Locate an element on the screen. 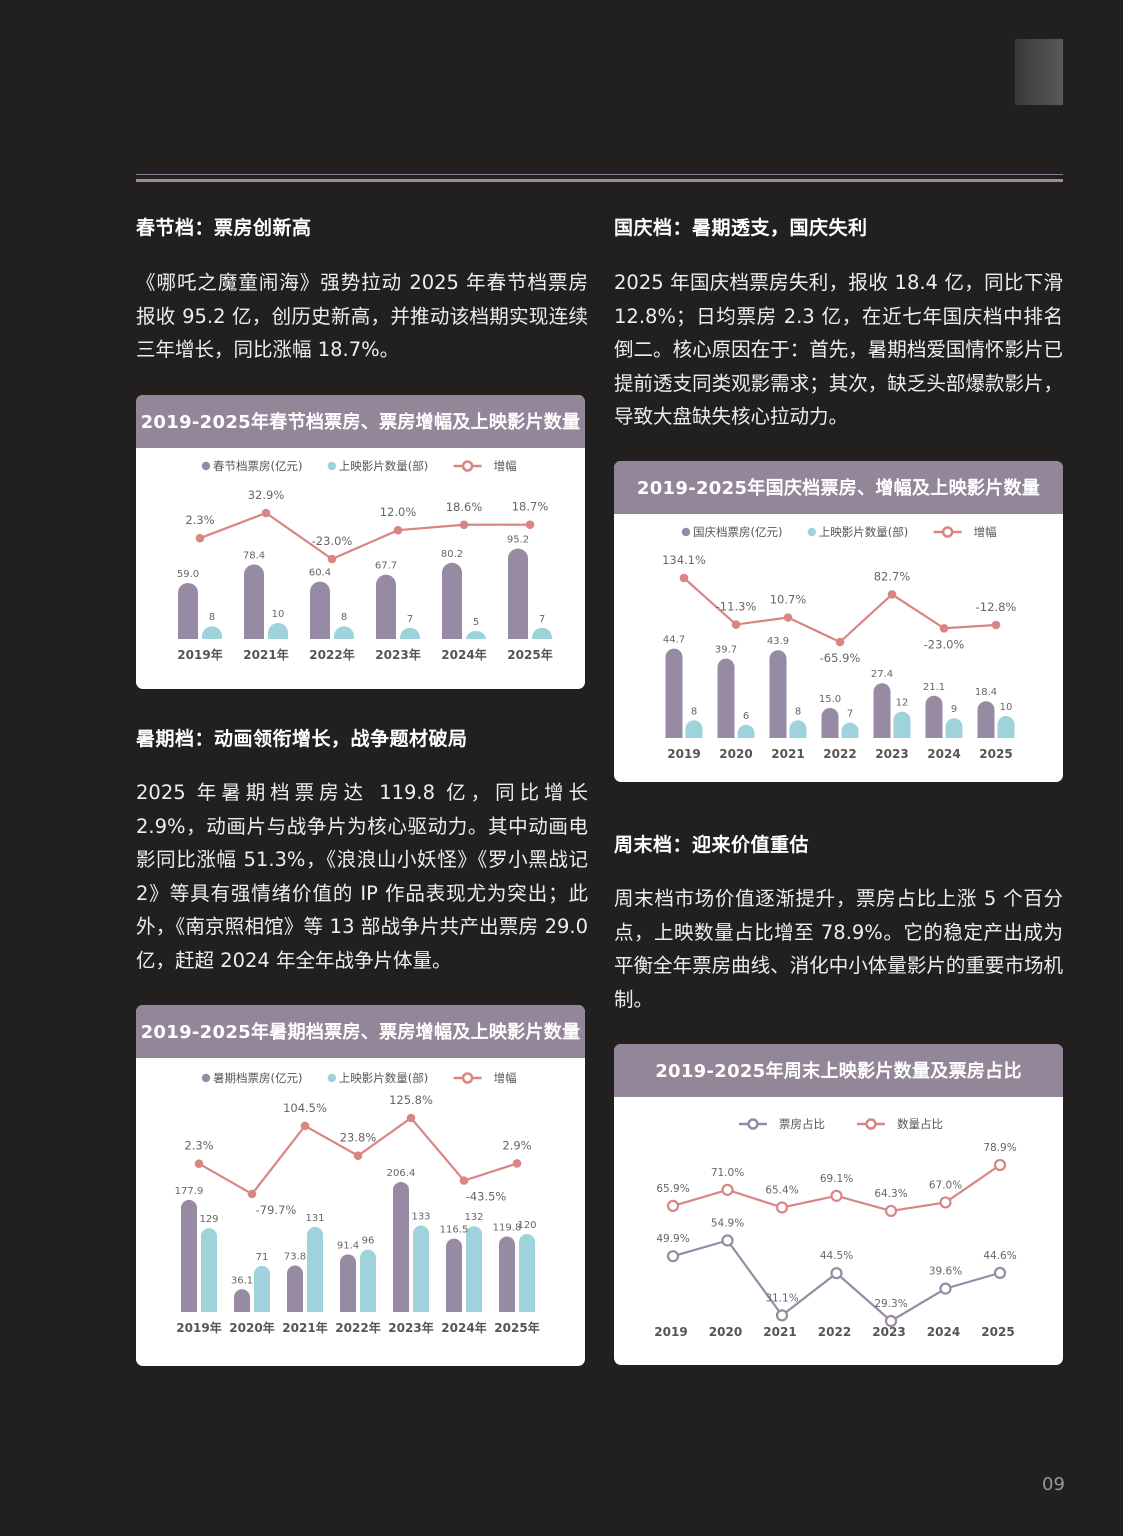  growth-value-label: 23.8% is located at coordinates (358, 1138).